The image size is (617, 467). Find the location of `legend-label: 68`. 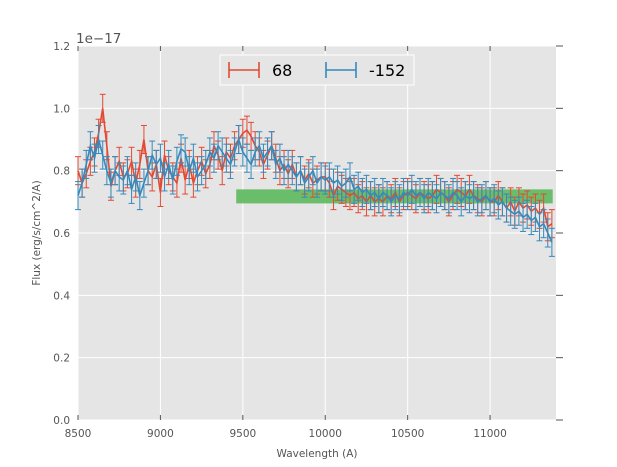

legend-label: 68 is located at coordinates (282, 70).